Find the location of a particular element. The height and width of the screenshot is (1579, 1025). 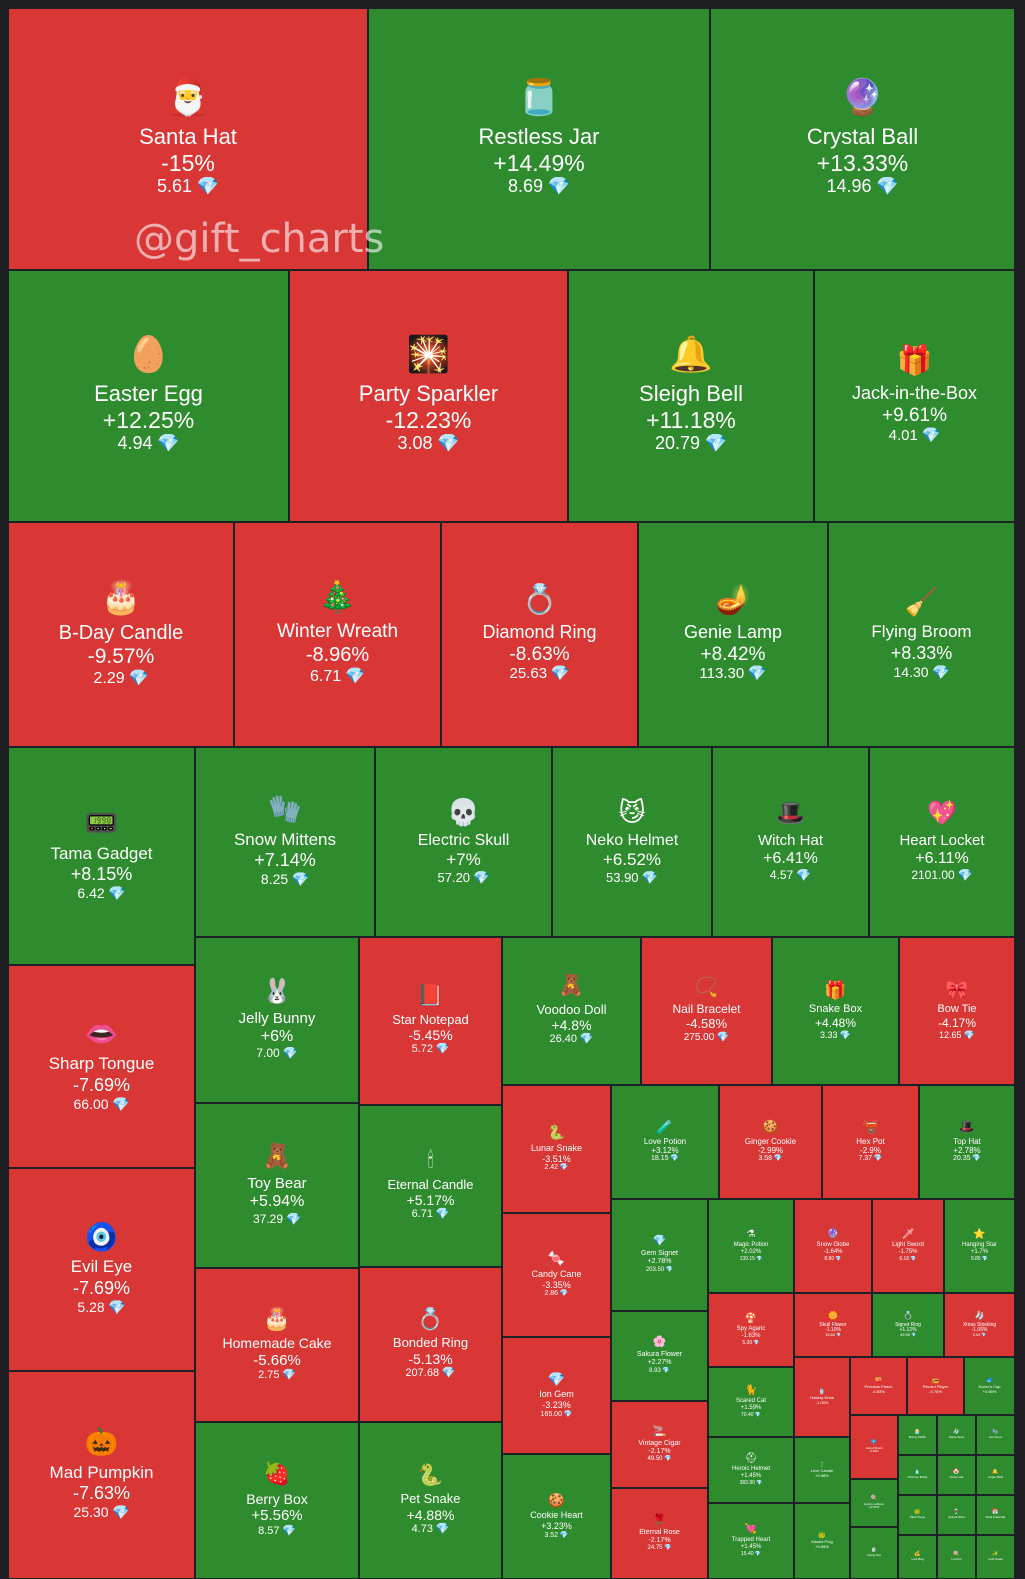

tile-tama-gadget: 📟 Tama Gadget +8.15% 6.42 💎 is located at coordinates (101, 856).